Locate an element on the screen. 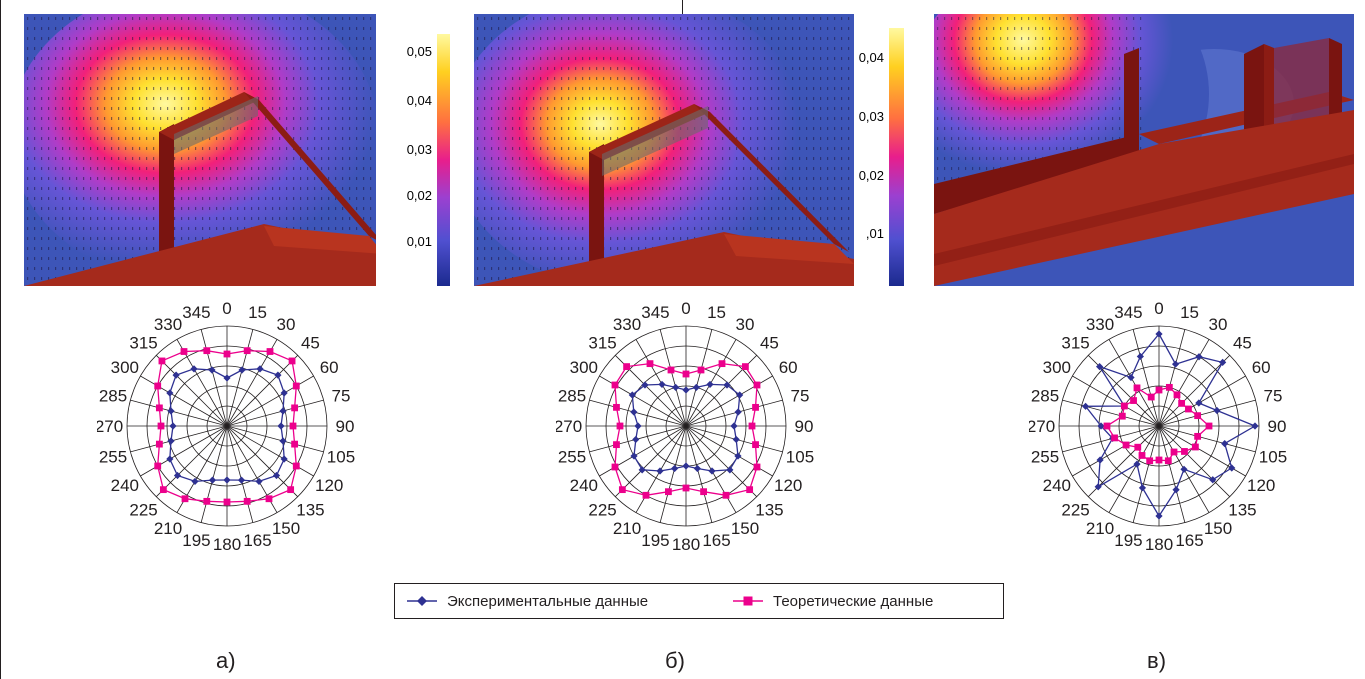  colorbar-b-tick-0: 0,04 is located at coordinates (871, 57).